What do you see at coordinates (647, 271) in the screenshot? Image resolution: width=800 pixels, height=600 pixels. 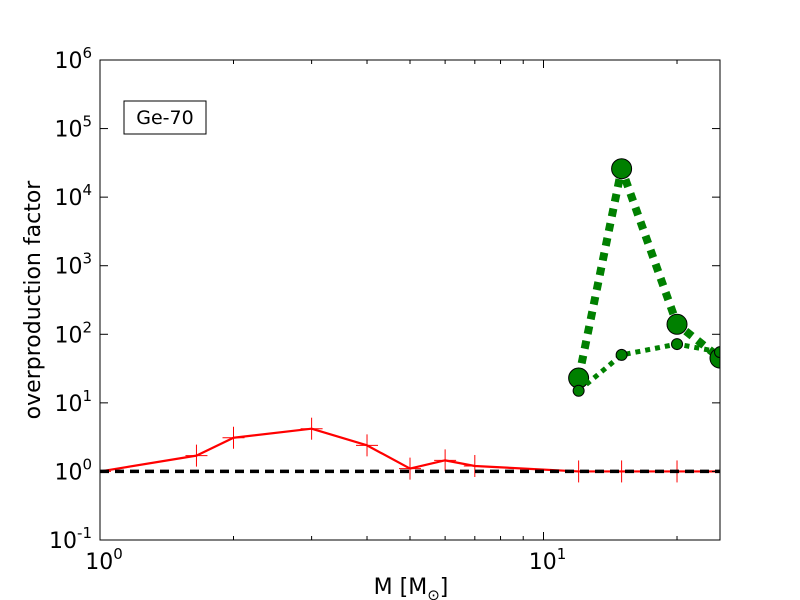 I see `series-1-line` at bounding box center [647, 271].